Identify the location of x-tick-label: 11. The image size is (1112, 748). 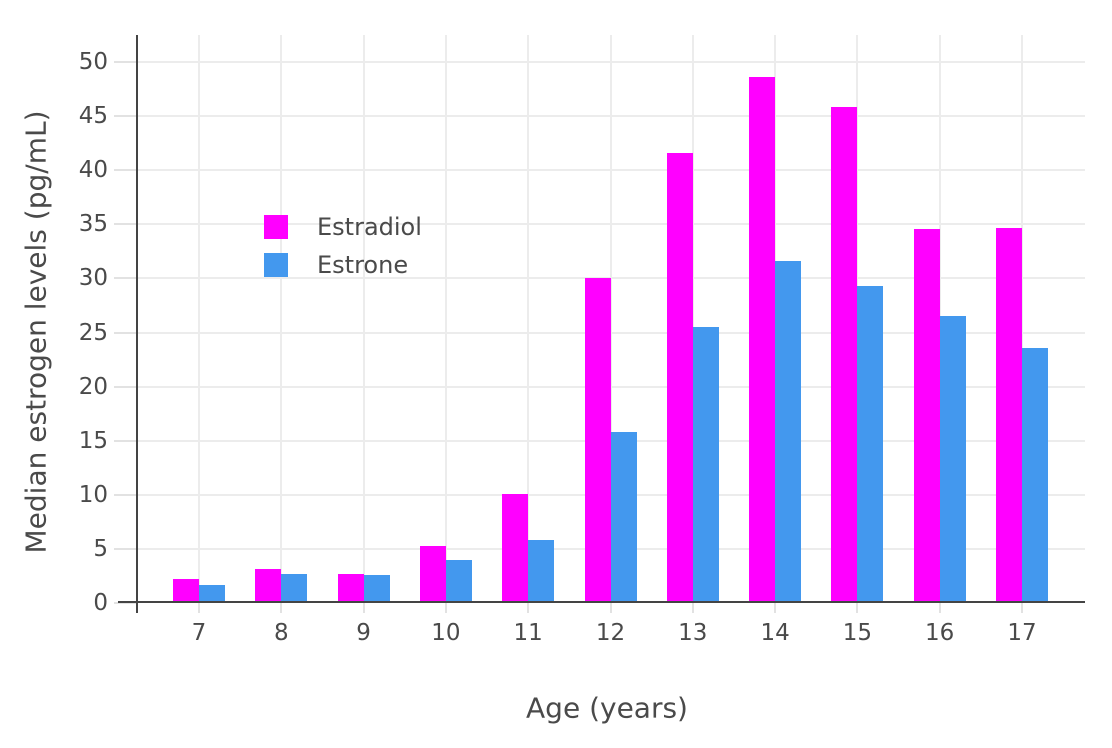
(528, 633).